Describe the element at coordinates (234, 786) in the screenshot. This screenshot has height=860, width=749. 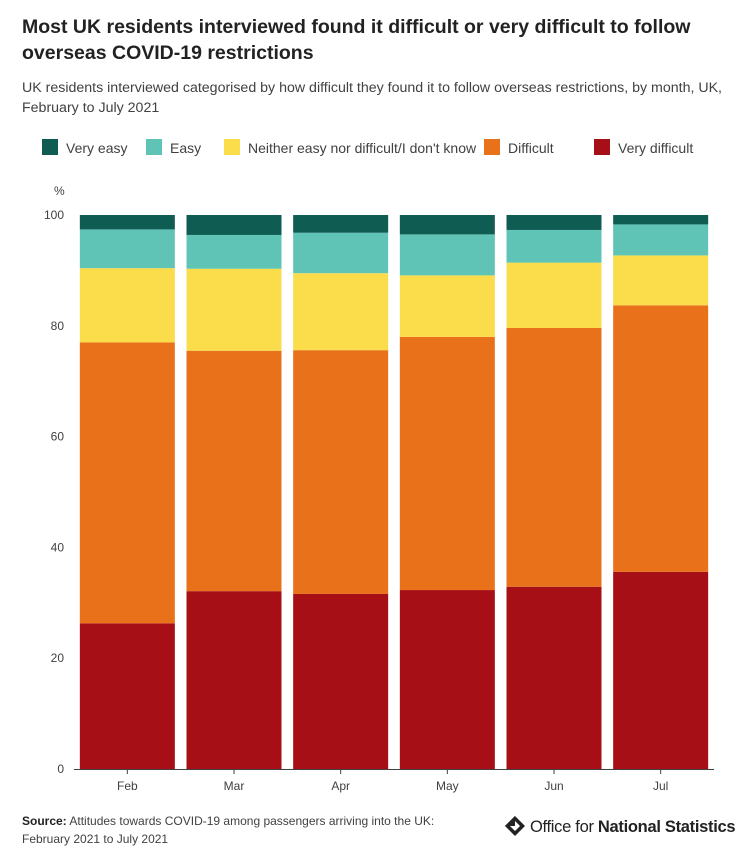
I see `x-tick-label: Mar` at that location.